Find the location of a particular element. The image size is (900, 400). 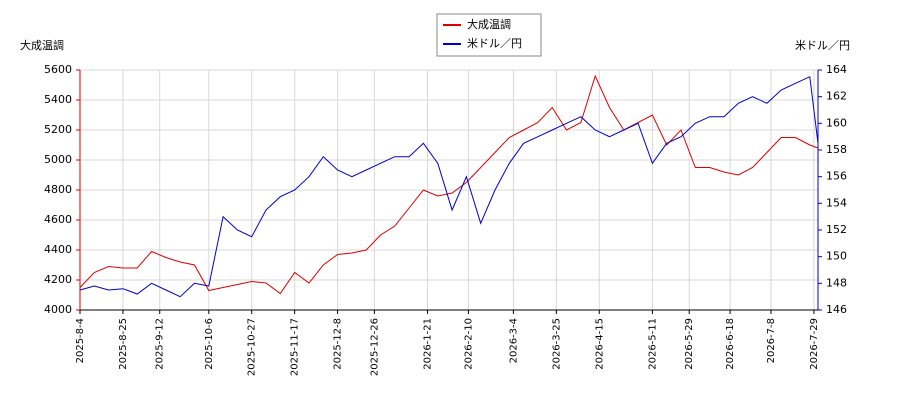

x-tick-label: 2026-3-4 is located at coordinates (513, 340).